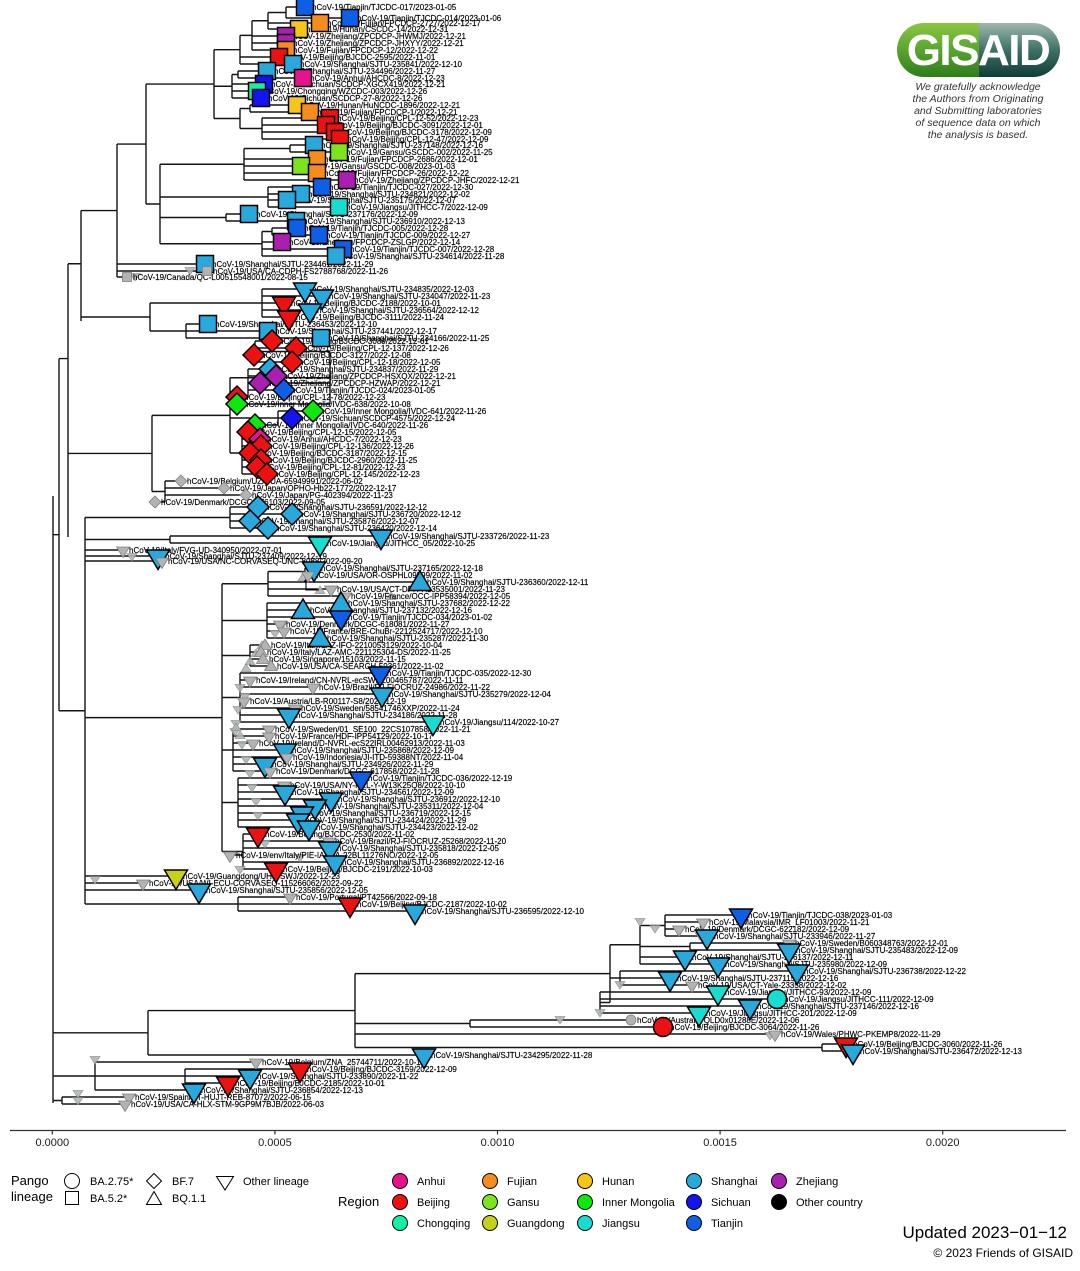  Describe the element at coordinates (401, 543) in the screenshot. I see `svg-text:hCoV-19/Jiangsu/JITHCC_05/2022: hCoV-19/Jiangsu/JITHCC_05/2022-10-25` at that location.